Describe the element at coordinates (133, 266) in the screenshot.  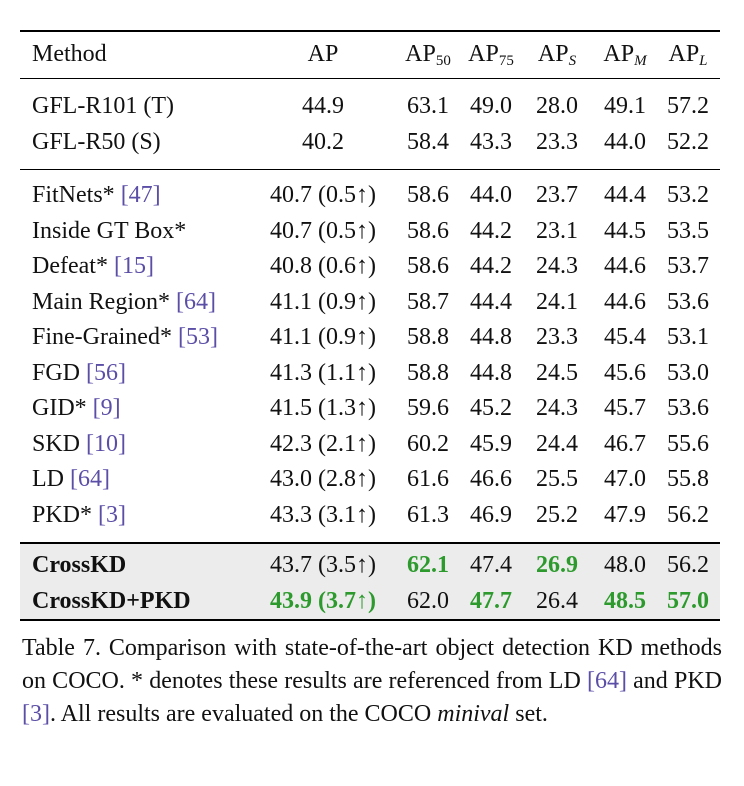
I see `citation-link: [15]` at that location.